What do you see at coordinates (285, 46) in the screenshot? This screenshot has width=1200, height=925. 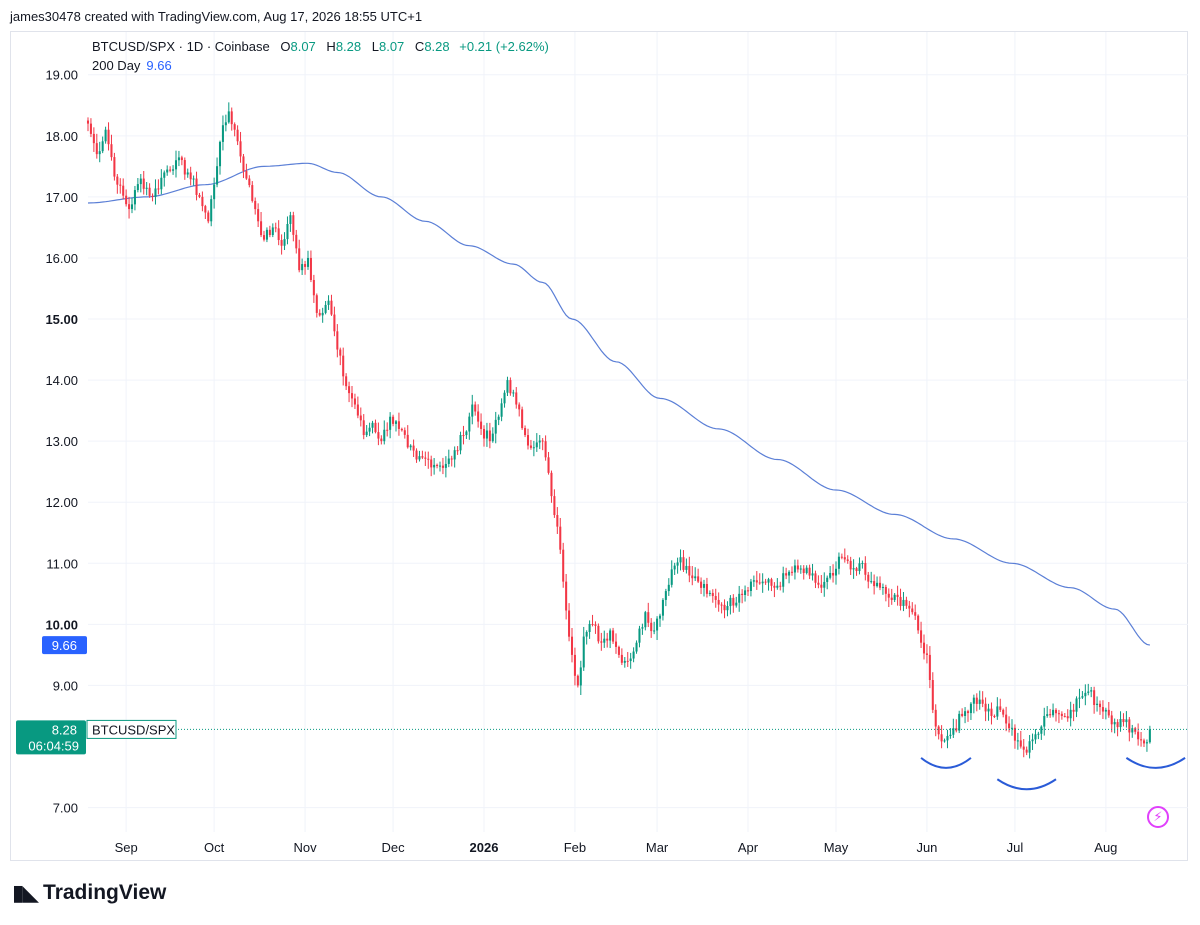 I see `legend-open-label: O` at bounding box center [285, 46].